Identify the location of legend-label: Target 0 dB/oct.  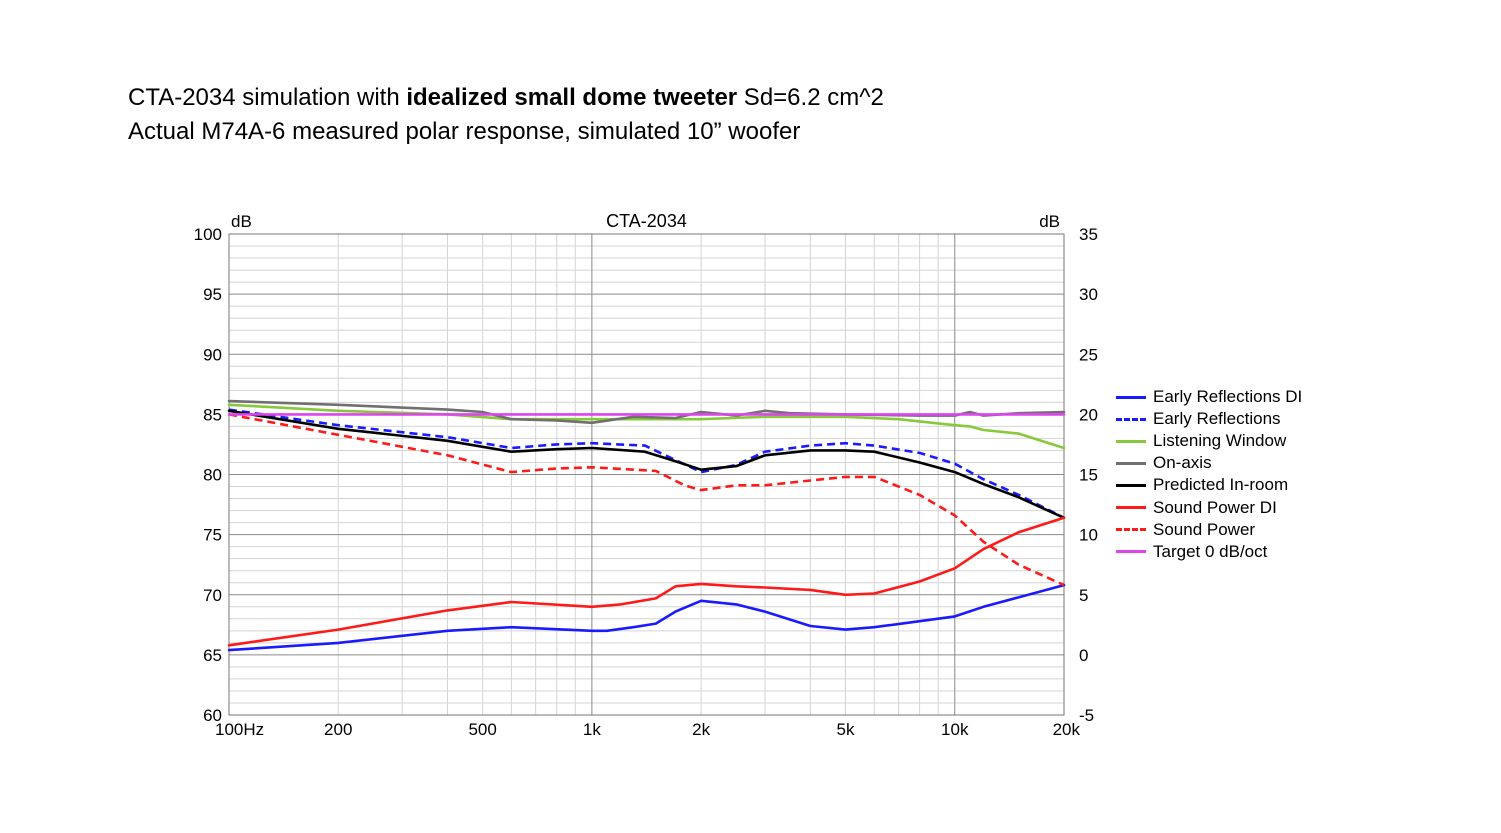
(1210, 551).